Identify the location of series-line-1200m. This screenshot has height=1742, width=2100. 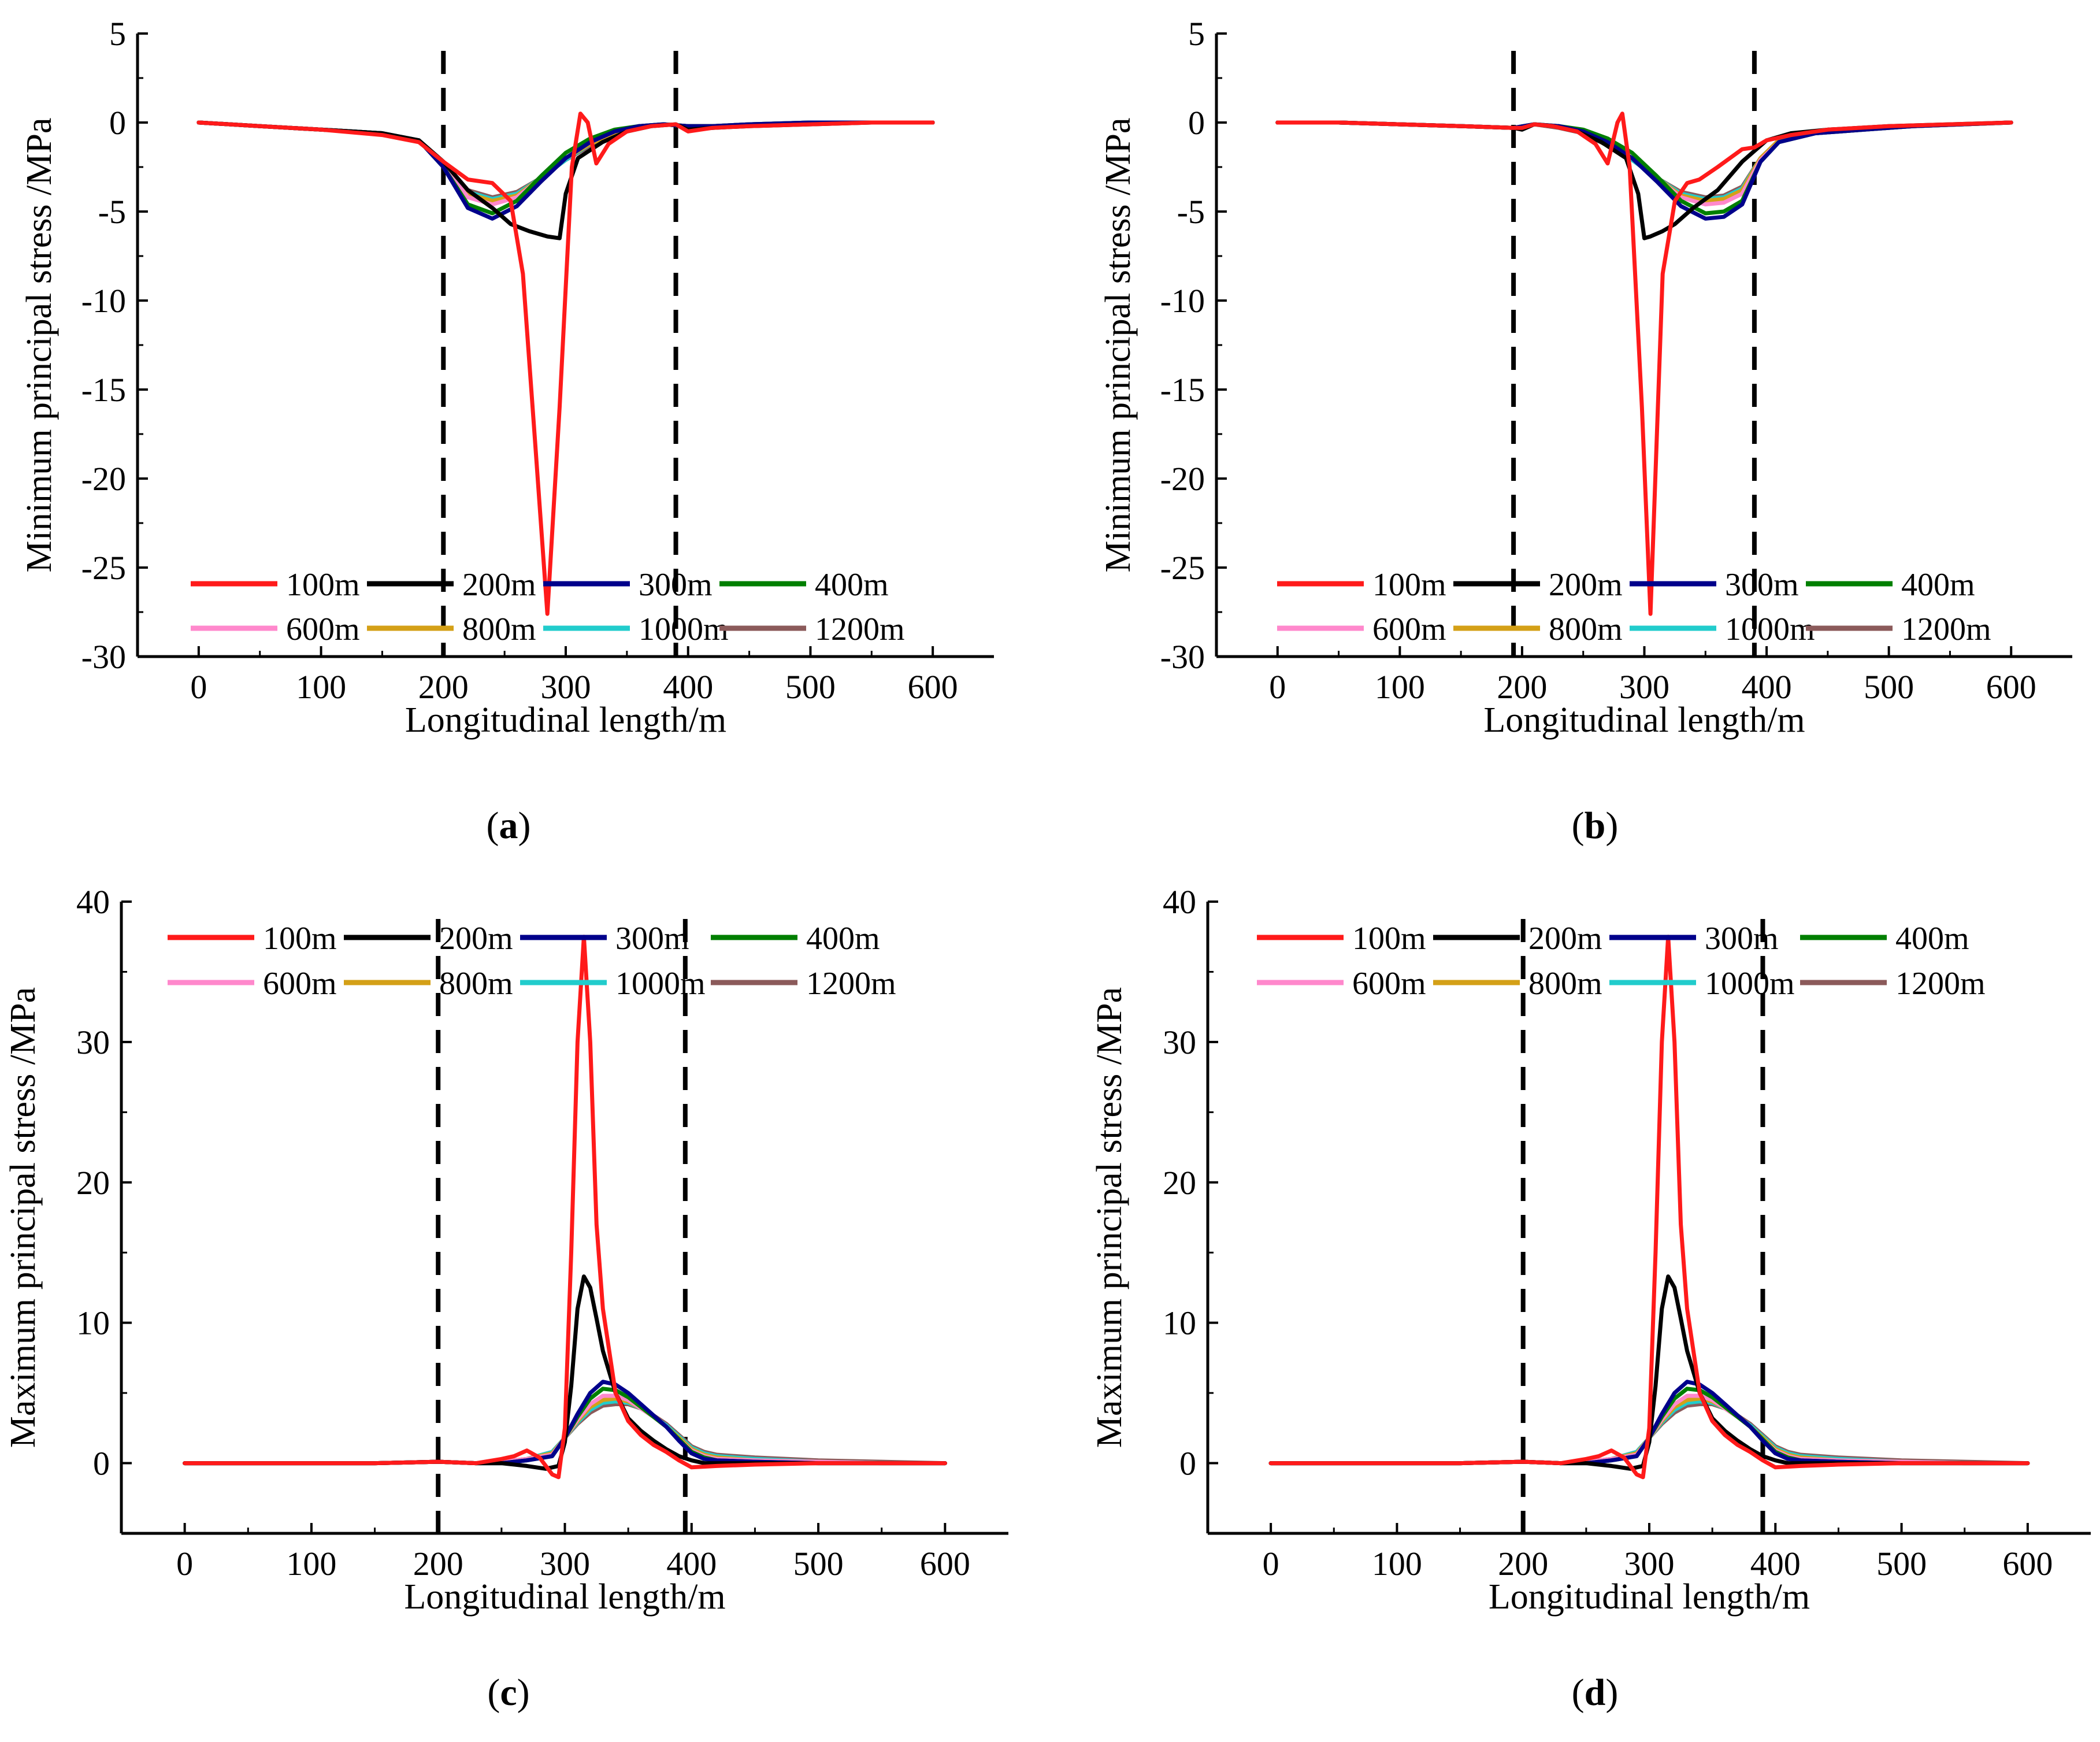
(1644, 159).